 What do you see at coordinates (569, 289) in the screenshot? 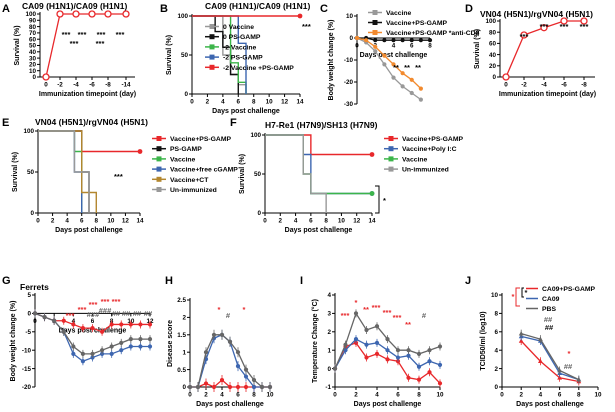
I see `legend-label: CA09+PS-GAMP` at bounding box center [569, 289].